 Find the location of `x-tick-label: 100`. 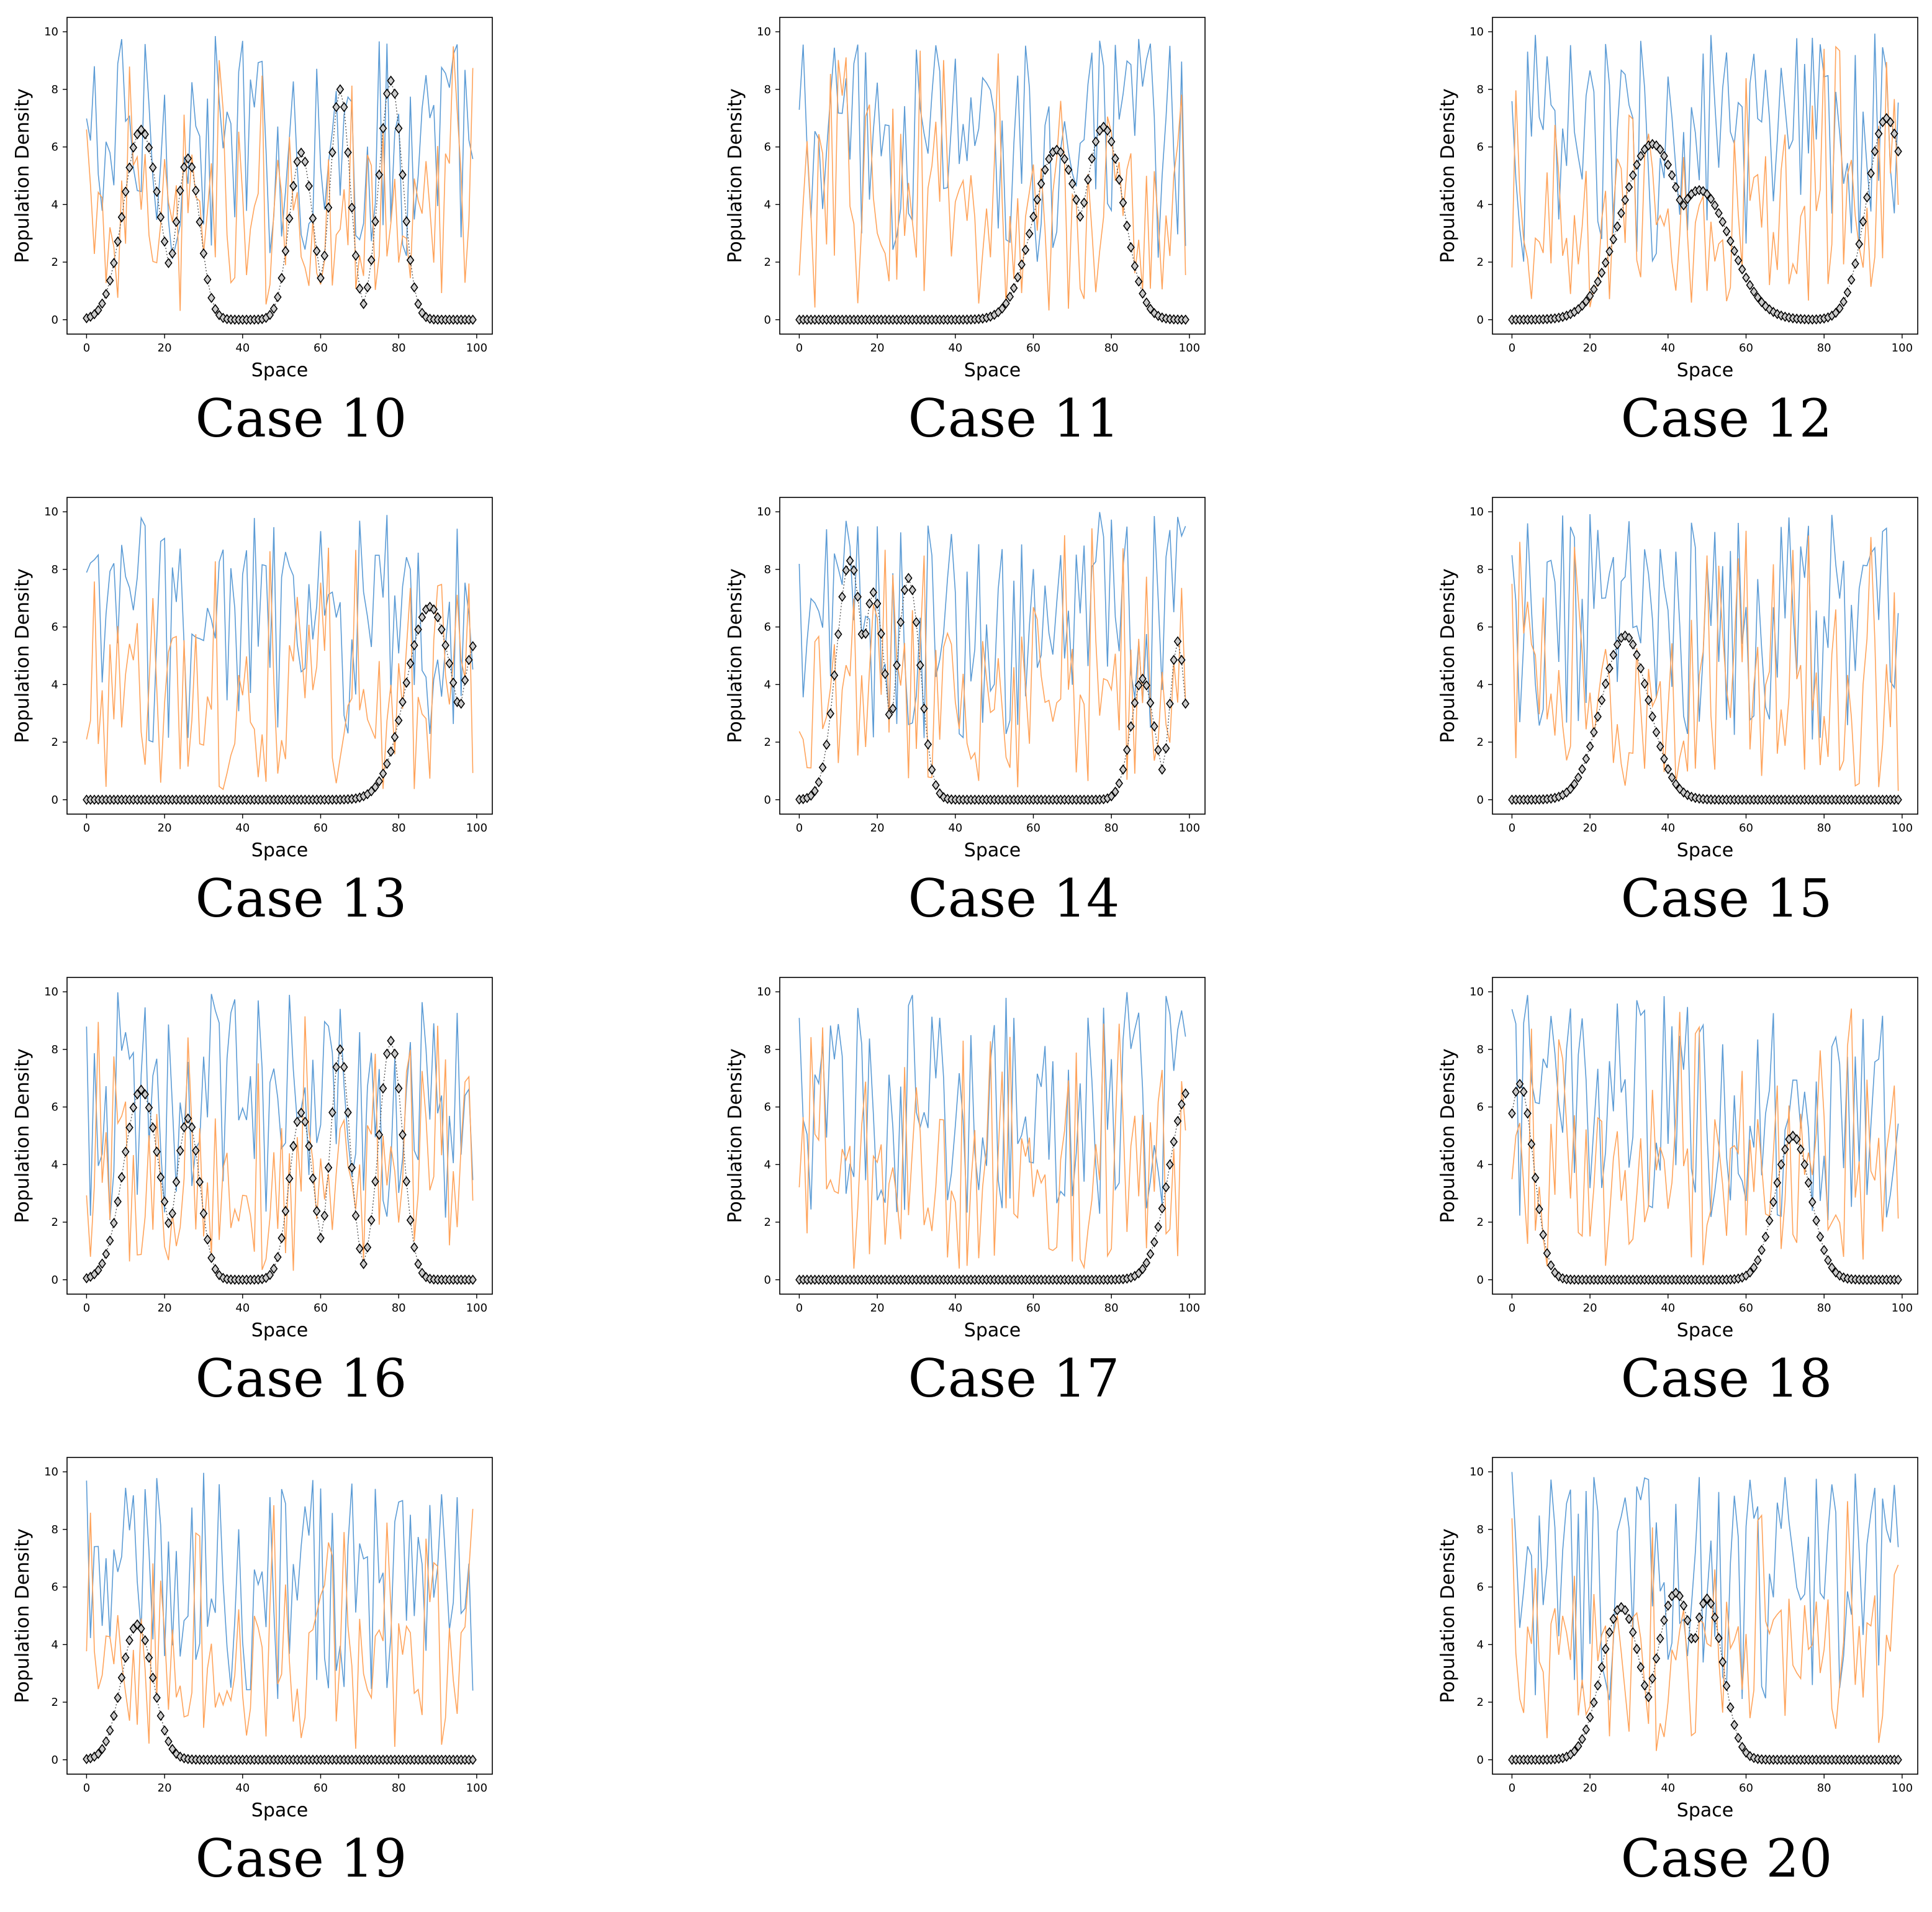

x-tick-label: 100 is located at coordinates (1902, 1308).